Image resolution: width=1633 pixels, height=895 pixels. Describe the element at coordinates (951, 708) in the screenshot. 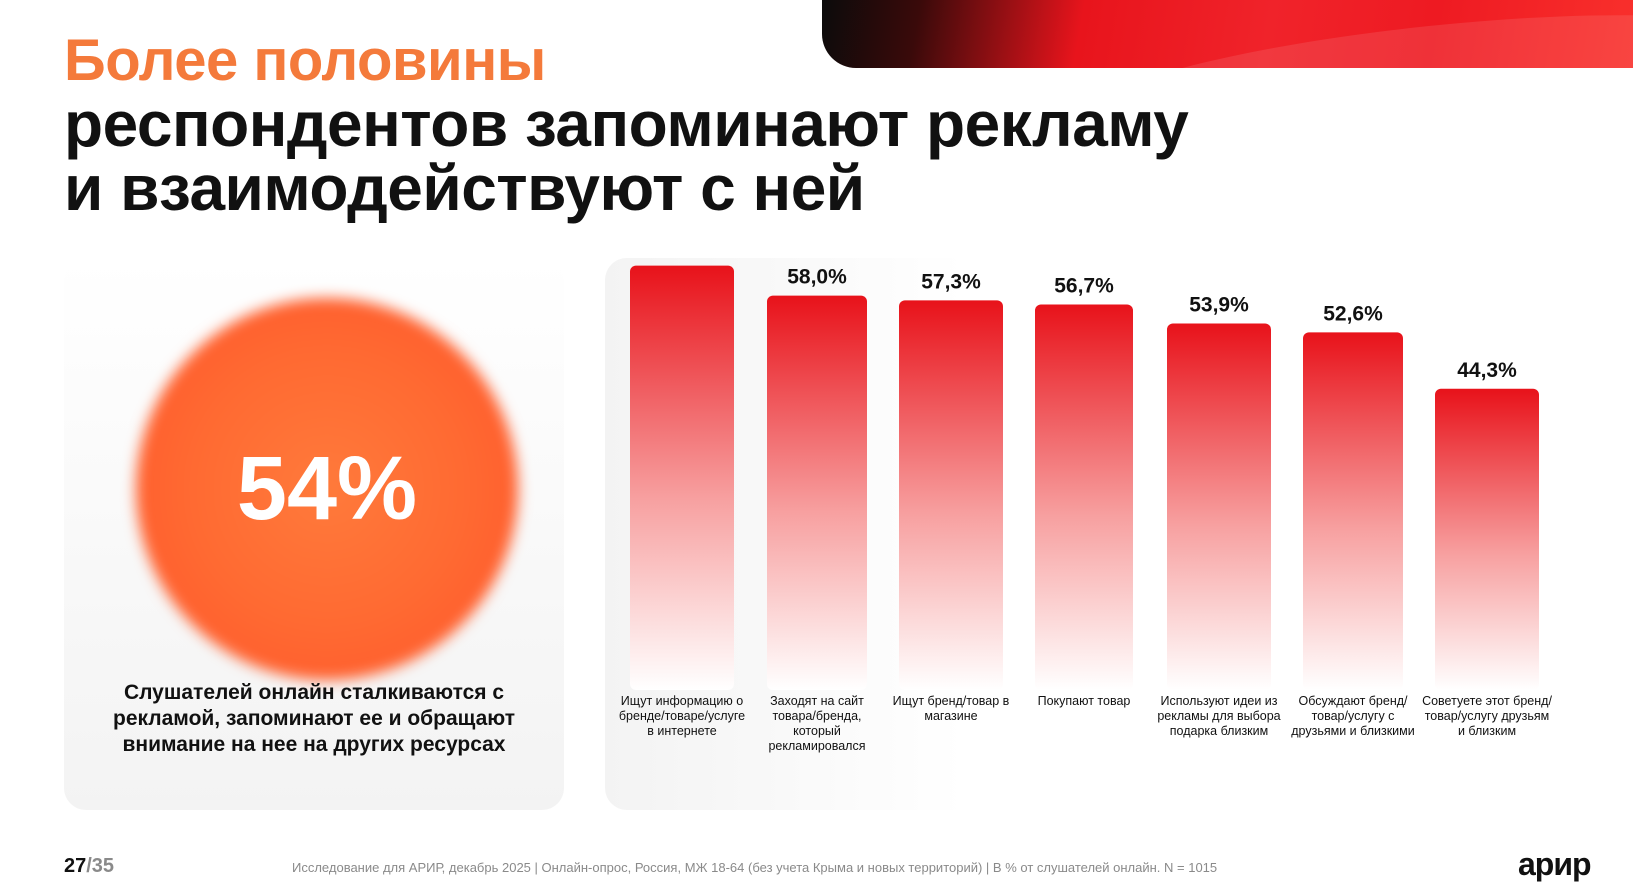

I see `category-label-3: Ищут бренд/товар в магазине` at that location.